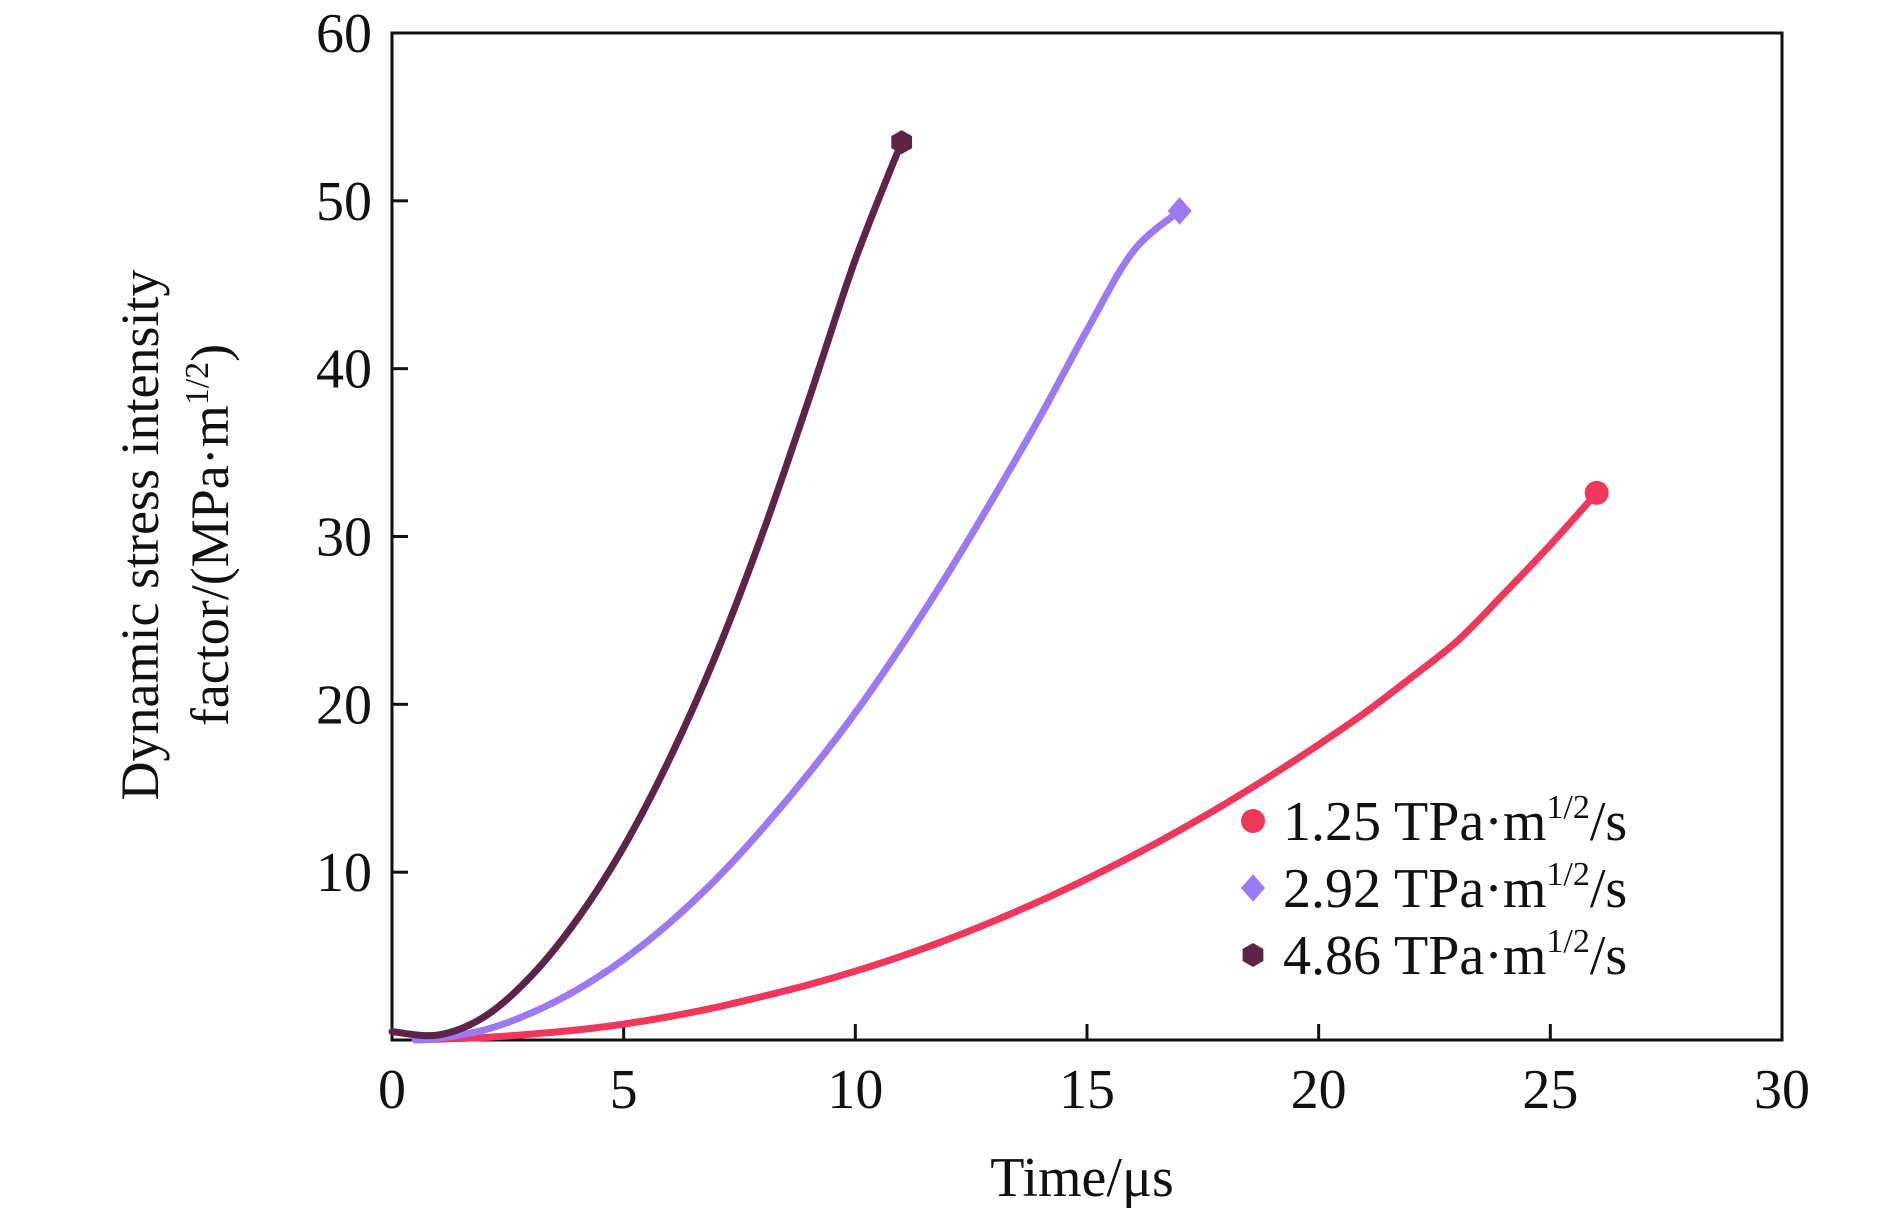 The height and width of the screenshot is (1214, 1890). Describe the element at coordinates (210, 565) in the screenshot. I see `y-axis-label-line2-base: factor/(MPa·m` at that location.